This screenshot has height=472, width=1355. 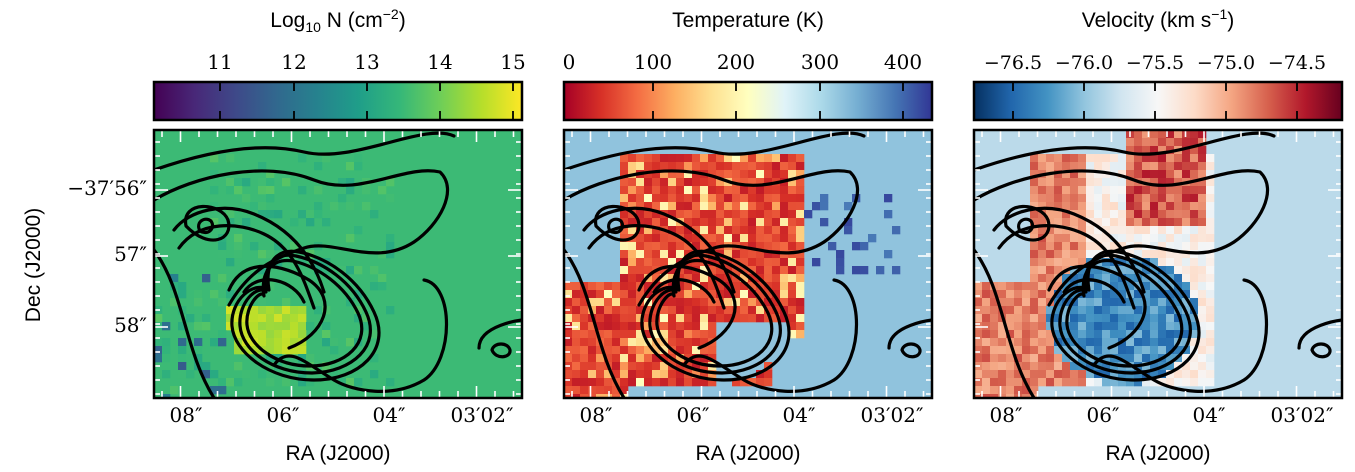 What do you see at coordinates (1006, 415) in the screenshot?
I see `x-tick-label-p3-0: 08″` at bounding box center [1006, 415].